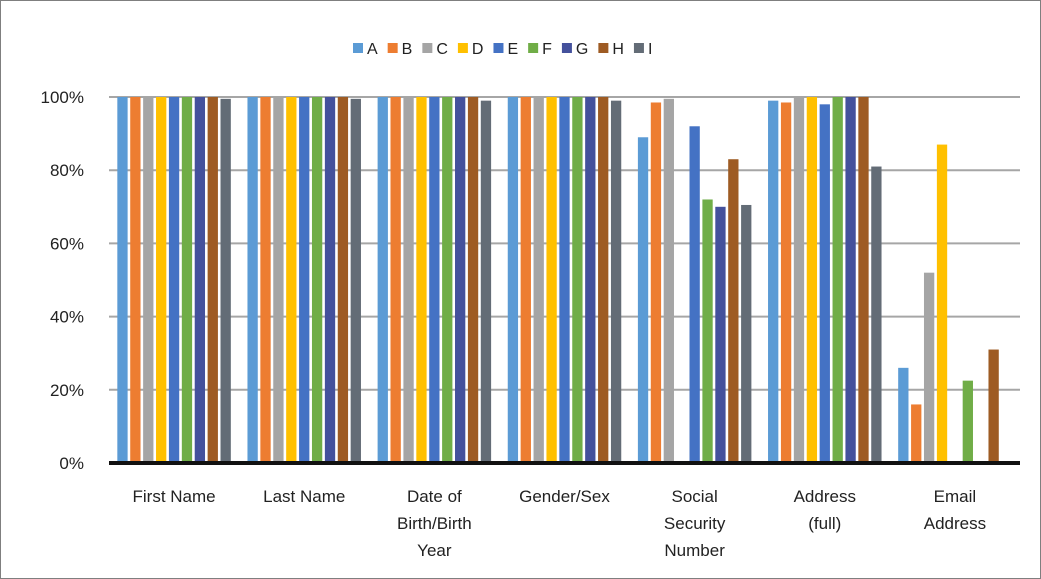 The image size is (1041, 579). I want to click on category-label: Email Address, so click(955, 510).